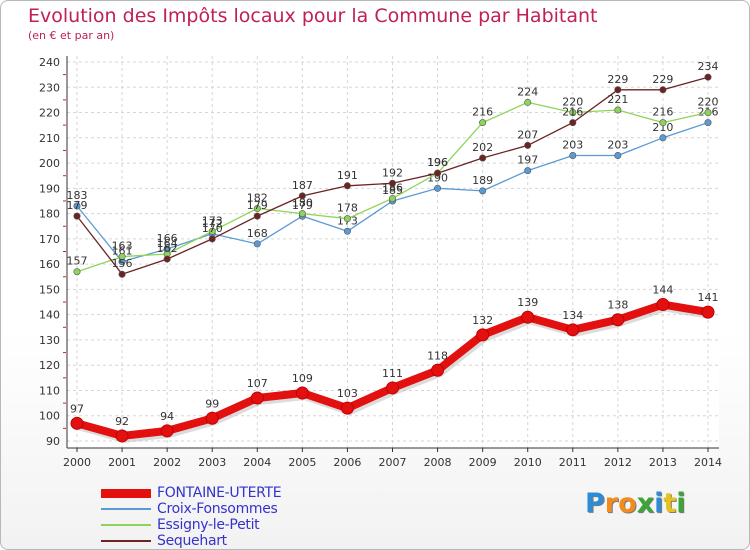 This screenshot has height=550, width=750. Describe the element at coordinates (662, 127) in the screenshot. I see `data-label-croix-fonsommes: 210` at that location.